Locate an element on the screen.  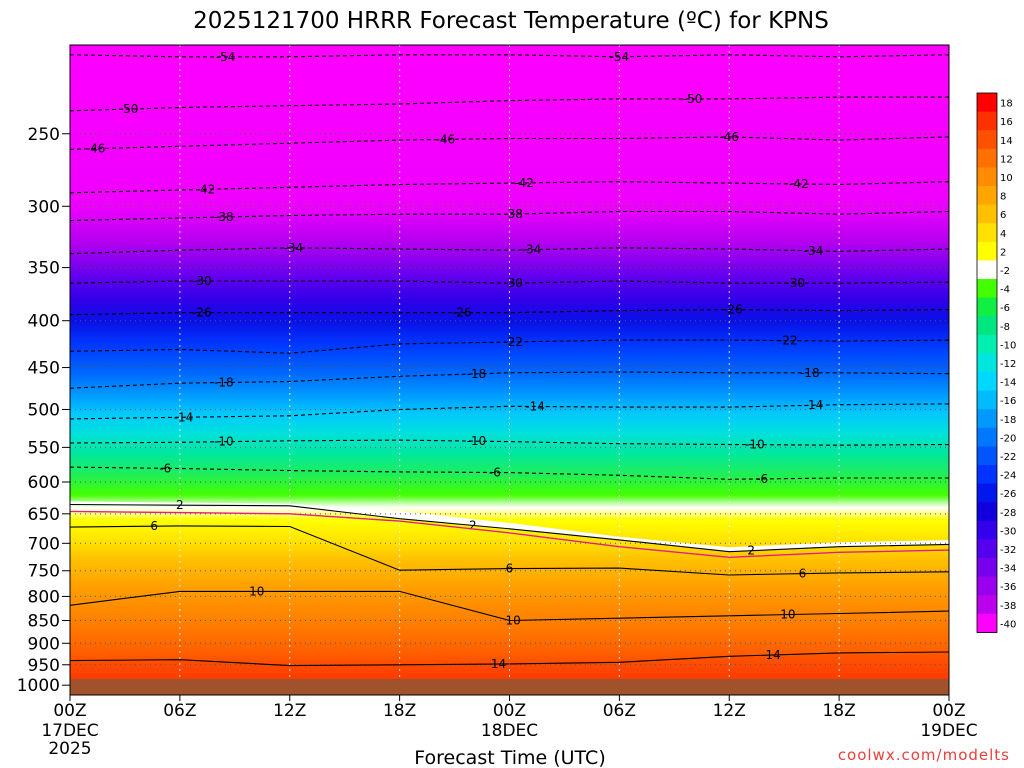
x-tick-label: 12Z is located at coordinates (729, 711).